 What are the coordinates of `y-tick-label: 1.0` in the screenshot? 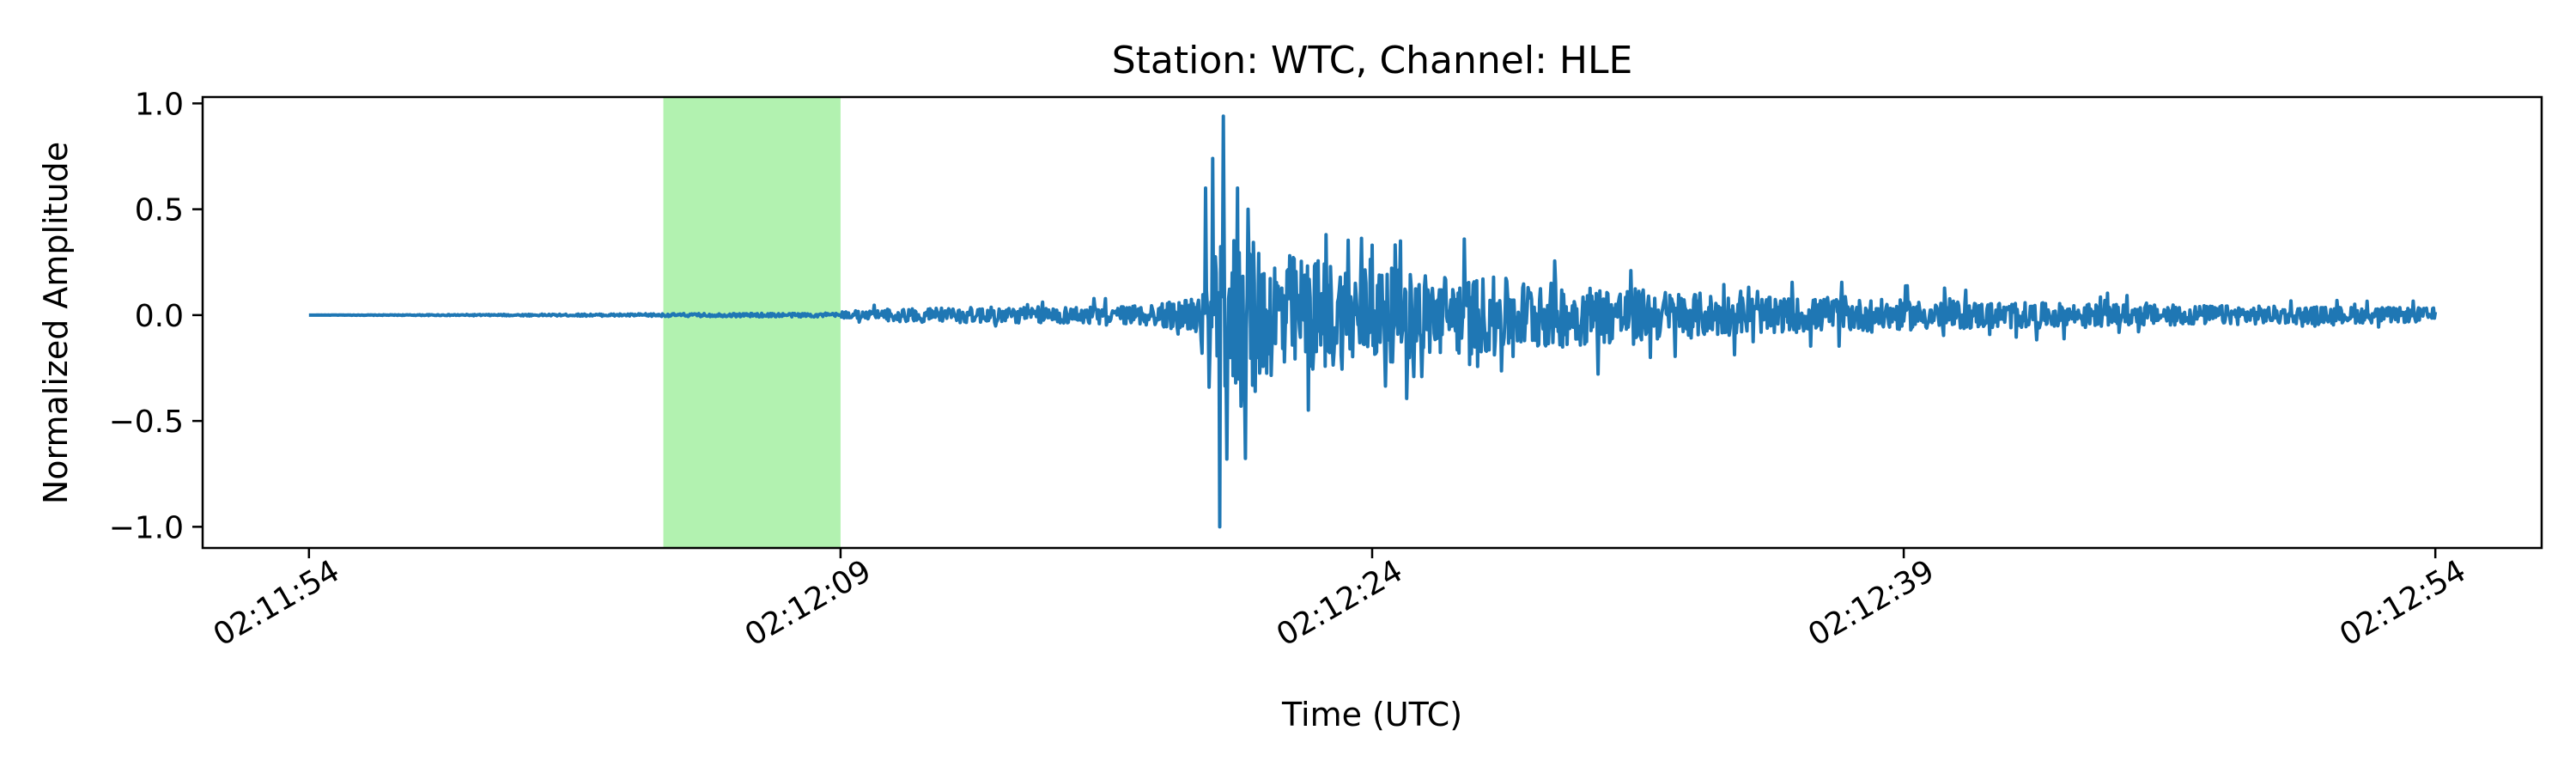 It's located at (159, 104).